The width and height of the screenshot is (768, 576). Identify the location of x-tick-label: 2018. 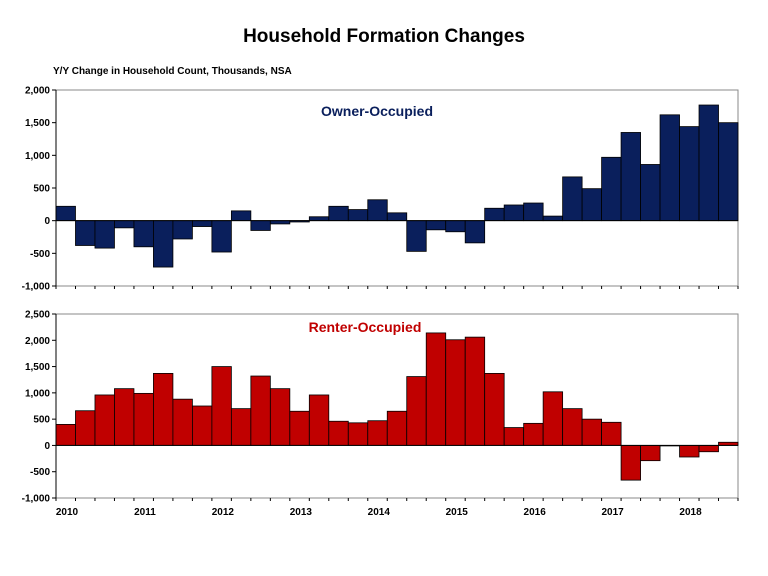
(690, 512).